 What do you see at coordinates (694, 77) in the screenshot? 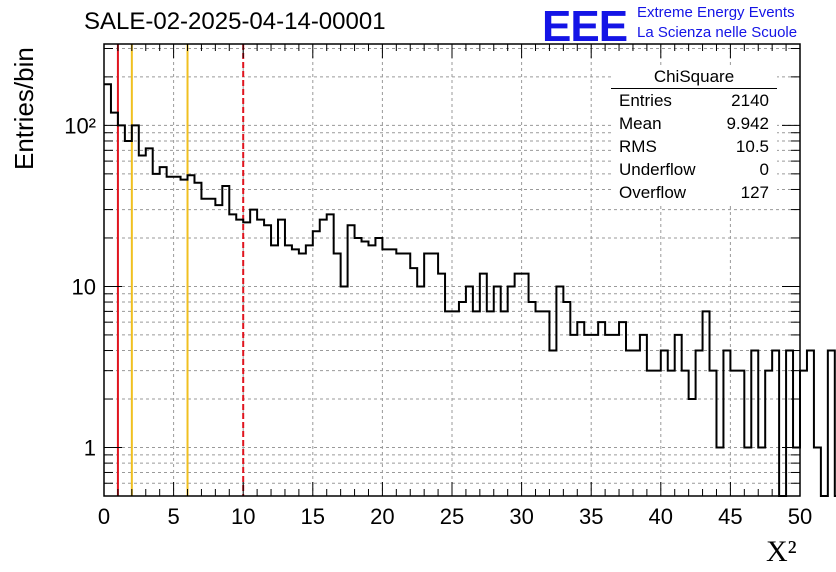
I see `stats-title: ChiSquare` at bounding box center [694, 77].